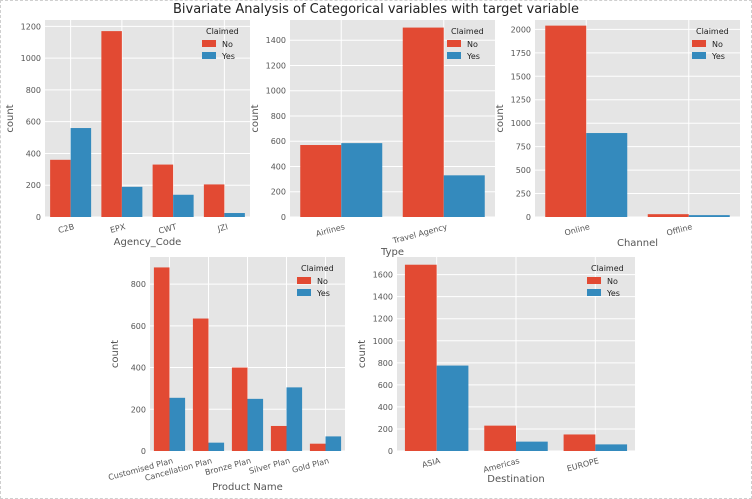  What do you see at coordinates (60, 188) in the screenshot?
I see `bar-no-c2b` at bounding box center [60, 188].